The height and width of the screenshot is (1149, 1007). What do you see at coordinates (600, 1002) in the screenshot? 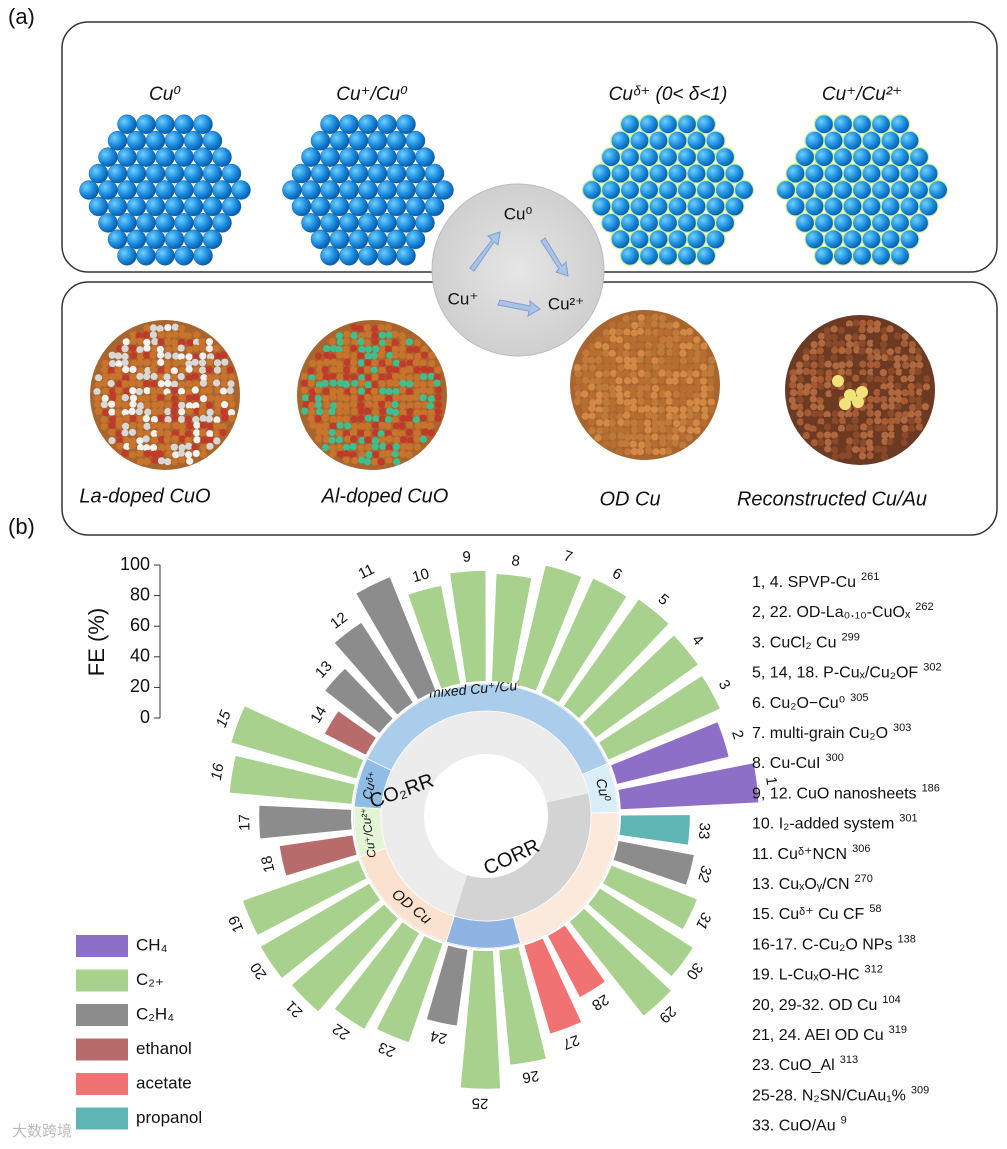
I see `bar-label: 28` at bounding box center [600, 1002].